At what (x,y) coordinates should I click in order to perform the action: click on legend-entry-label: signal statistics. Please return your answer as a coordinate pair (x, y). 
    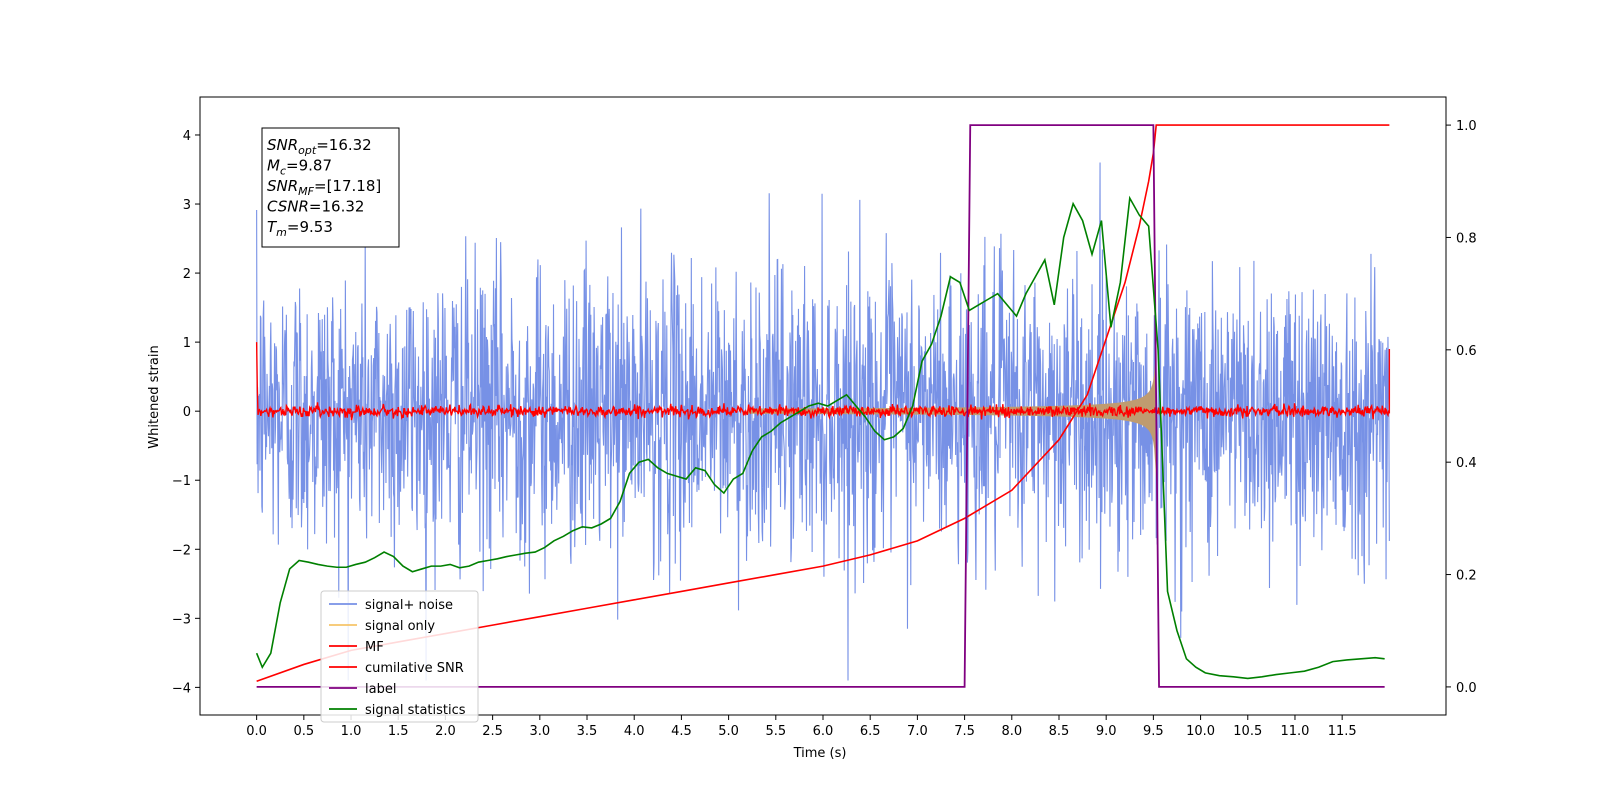
    Looking at the image, I should click on (415, 710).